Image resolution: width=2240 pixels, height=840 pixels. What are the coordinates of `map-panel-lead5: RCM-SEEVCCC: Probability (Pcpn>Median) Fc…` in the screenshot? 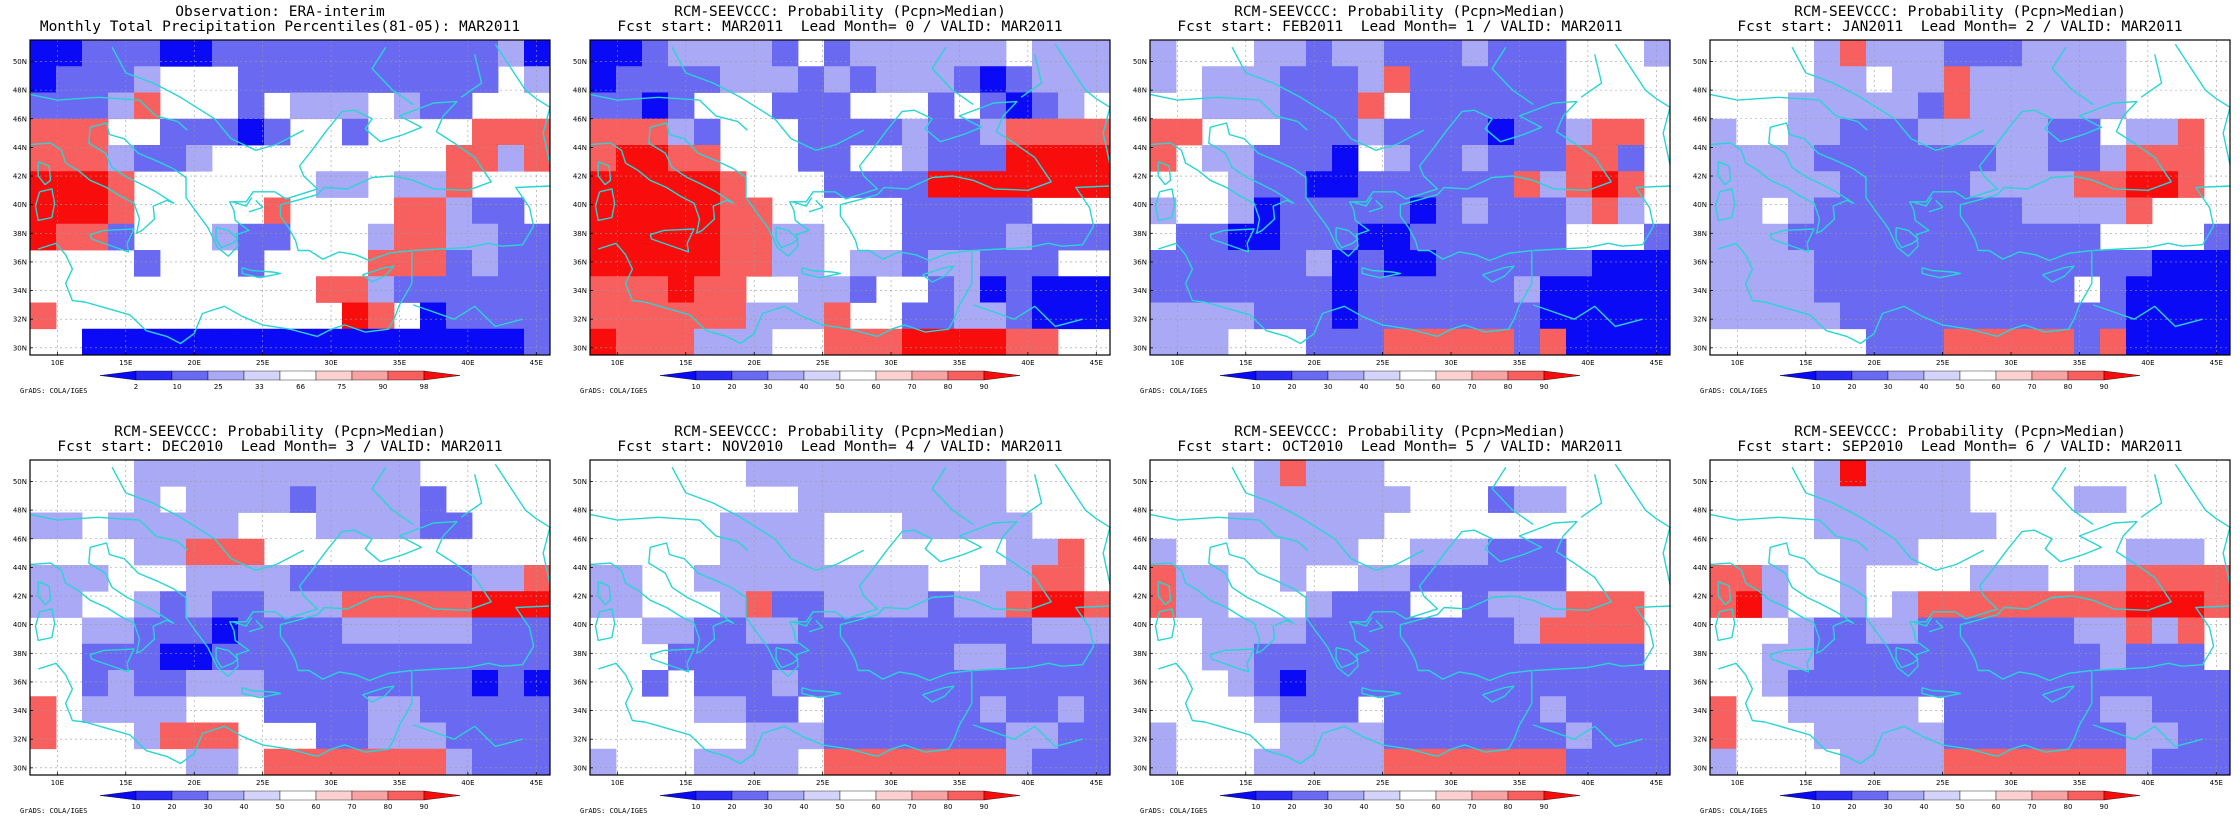 It's located at (1400, 630).